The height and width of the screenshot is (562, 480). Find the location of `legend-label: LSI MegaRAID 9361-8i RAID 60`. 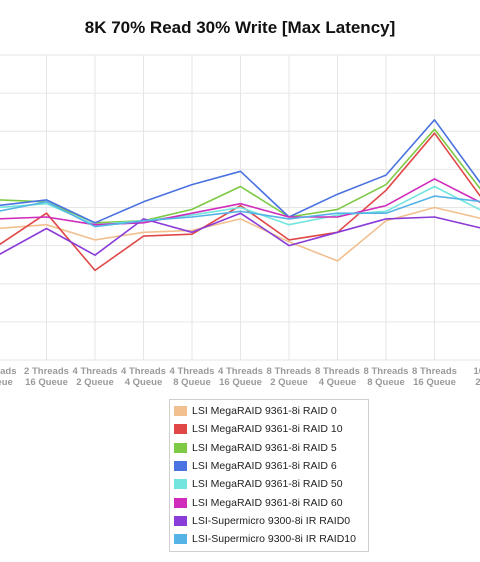

legend-label: LSI MegaRAID 9361-8i RAID 60 is located at coordinates (267, 502).